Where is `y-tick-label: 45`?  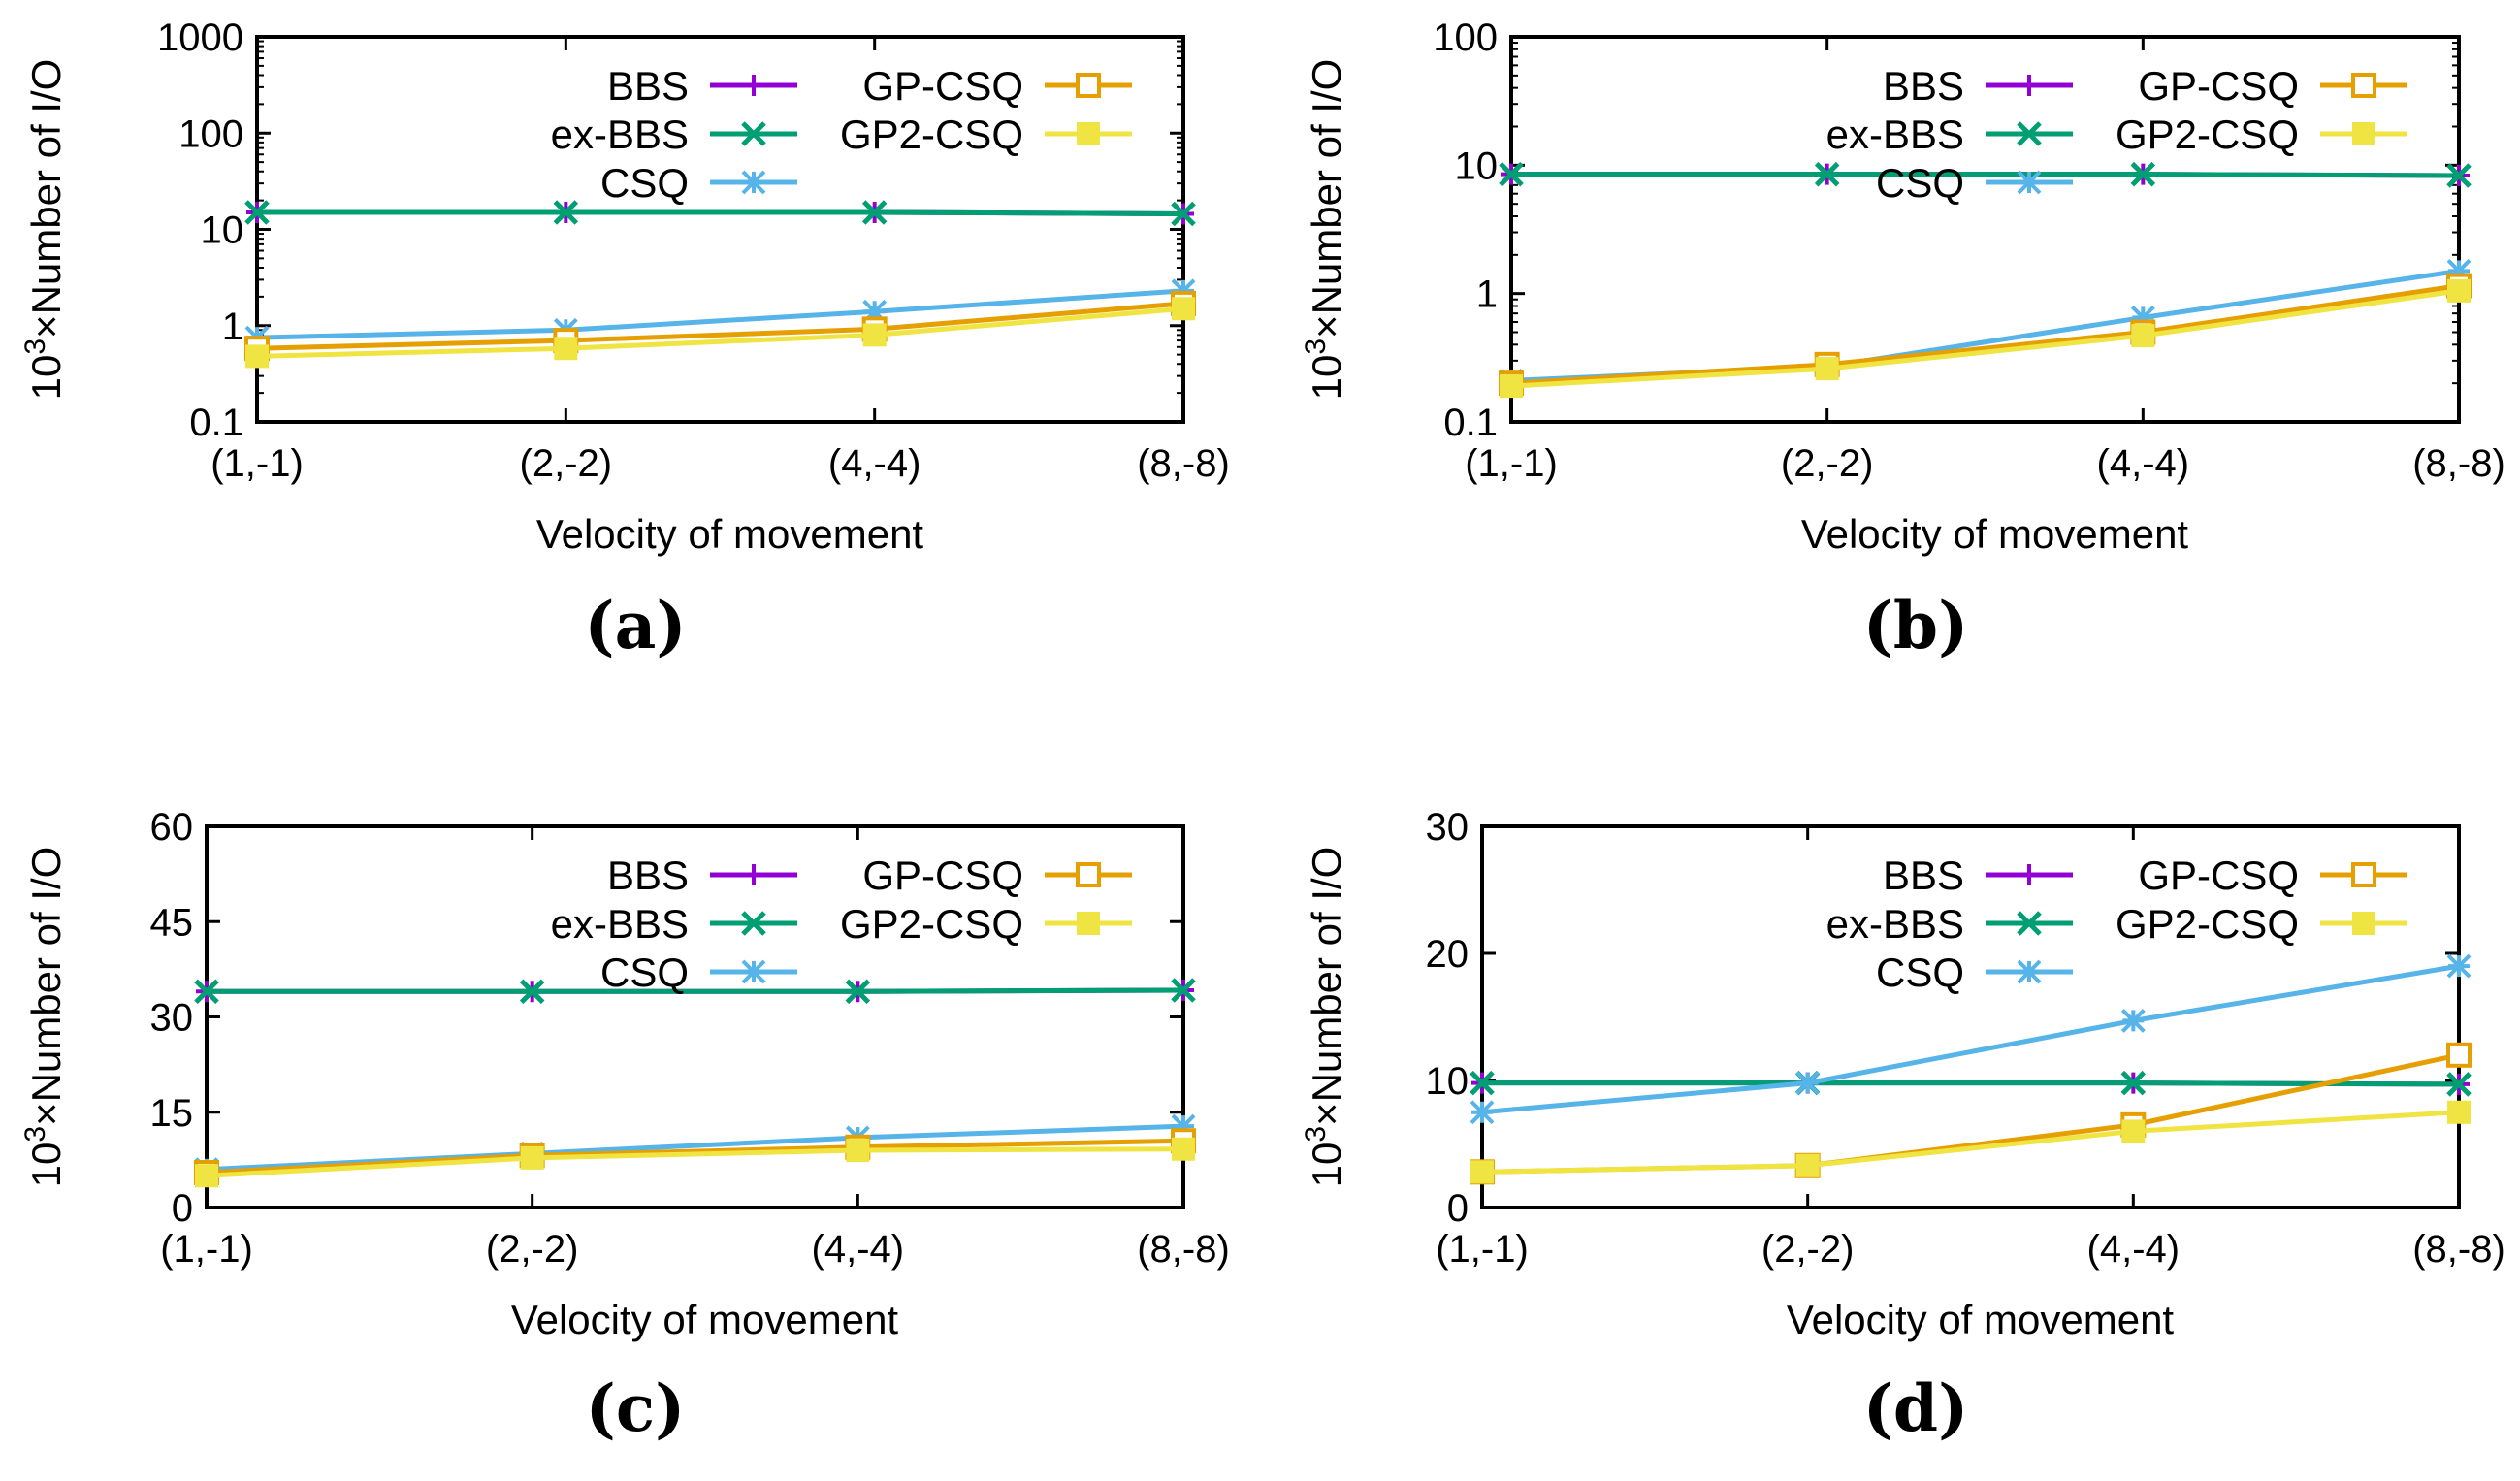
y-tick-label: 45 is located at coordinates (172, 922).